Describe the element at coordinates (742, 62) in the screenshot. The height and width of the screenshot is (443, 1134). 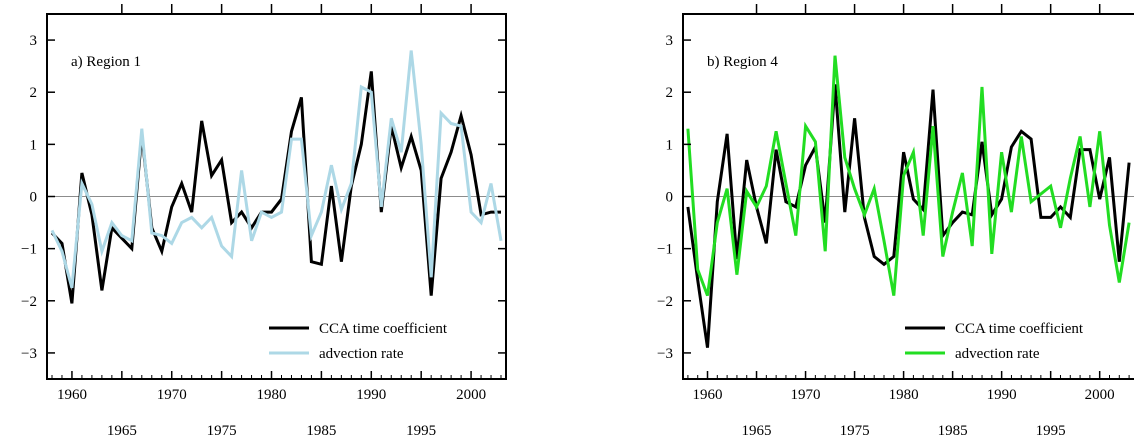
I see `panel-title: b) Region 4` at that location.